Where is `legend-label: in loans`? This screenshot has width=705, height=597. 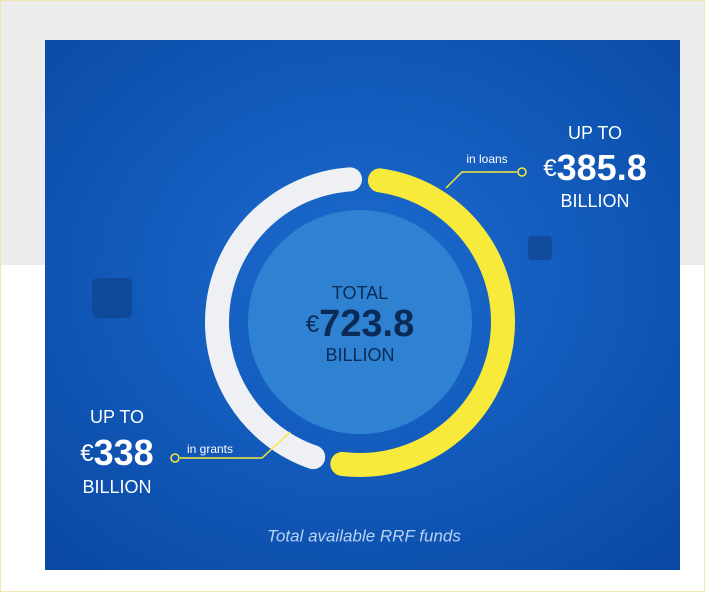
legend-label: in loans is located at coordinates (486, 159).